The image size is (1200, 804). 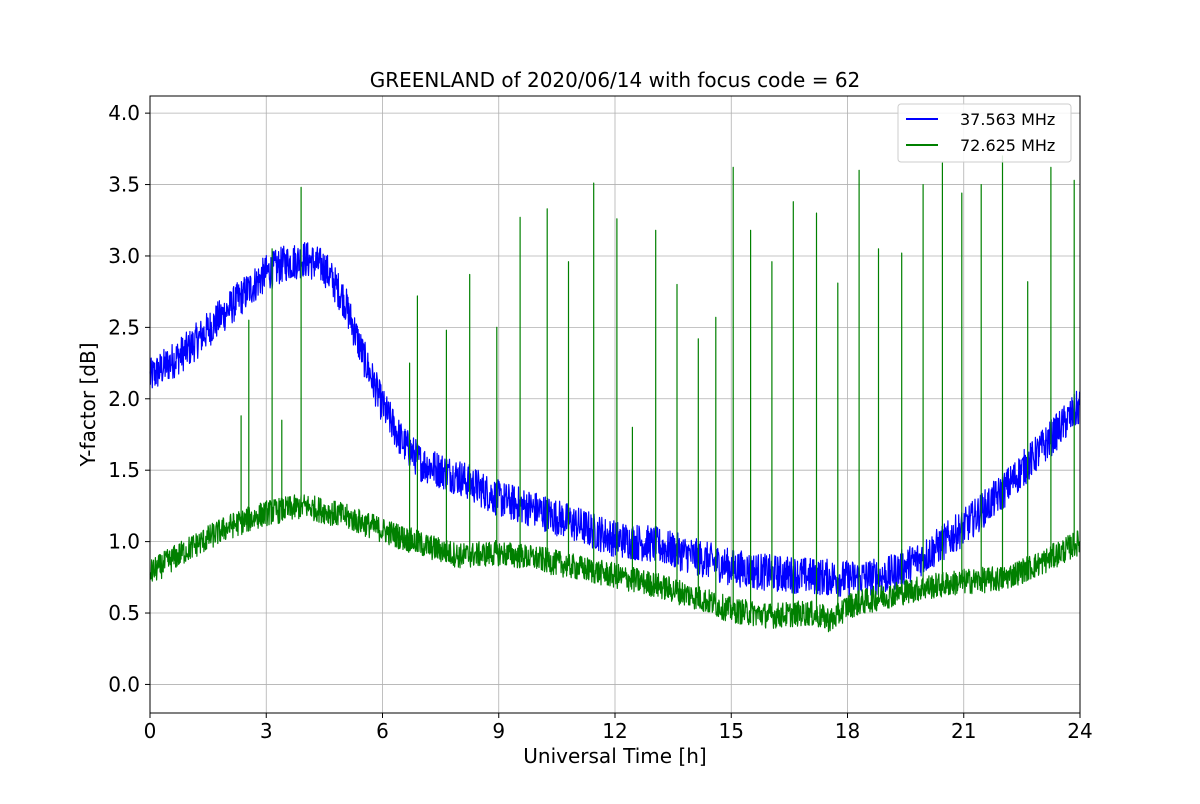 What do you see at coordinates (124, 185) in the screenshot?
I see `y-tick-label: 3.5` at bounding box center [124, 185].